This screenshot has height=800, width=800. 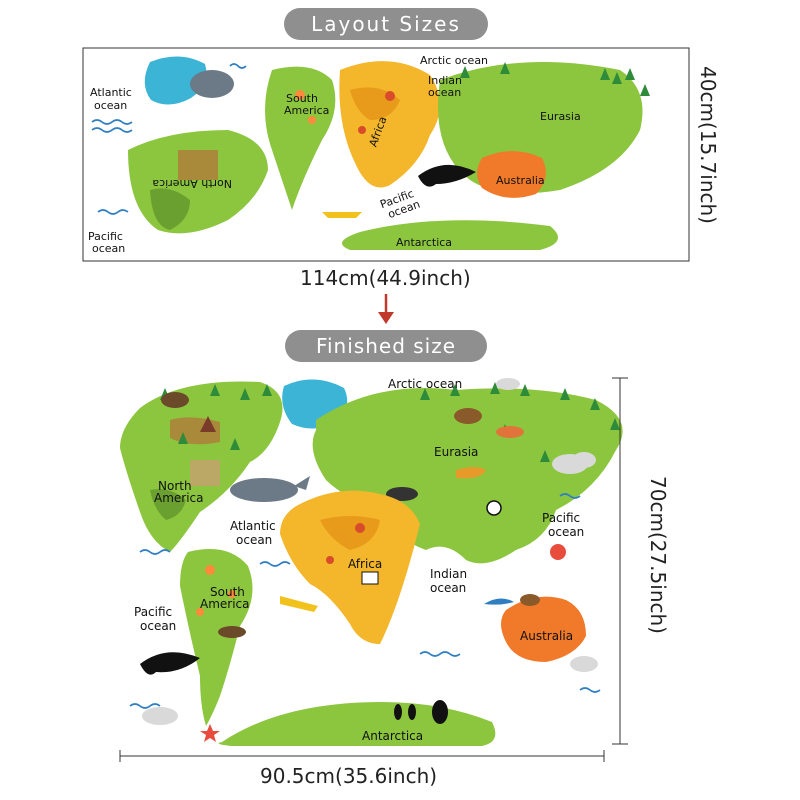 I want to click on orca-top, so click(x=447, y=175).